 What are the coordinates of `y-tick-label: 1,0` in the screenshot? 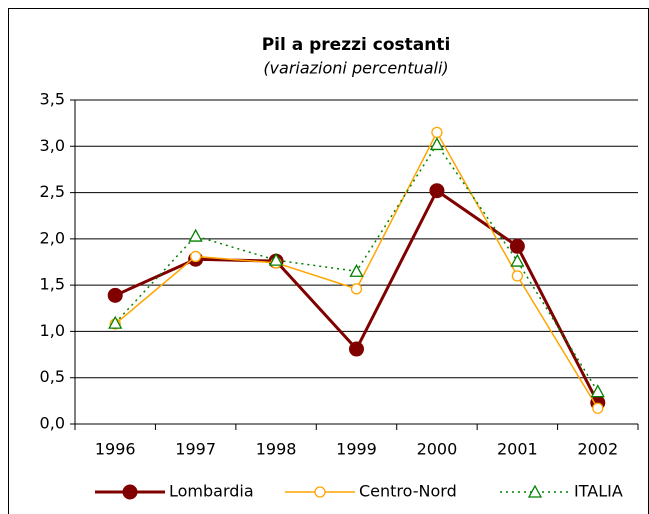 It's located at (52, 330).